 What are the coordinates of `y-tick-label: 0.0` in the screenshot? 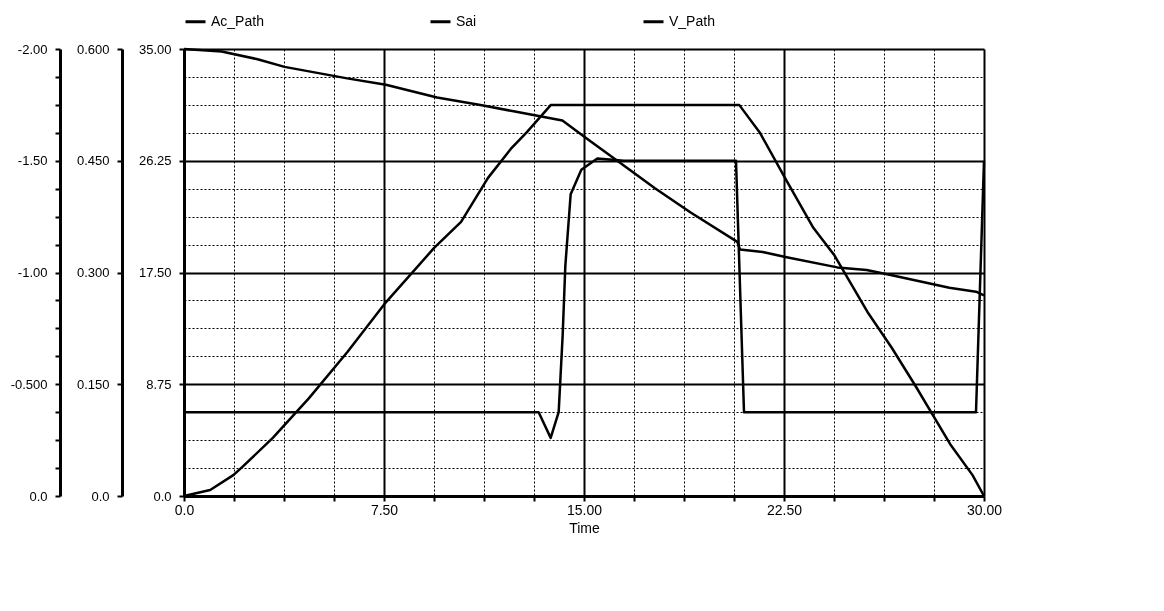 It's located at (38, 496).